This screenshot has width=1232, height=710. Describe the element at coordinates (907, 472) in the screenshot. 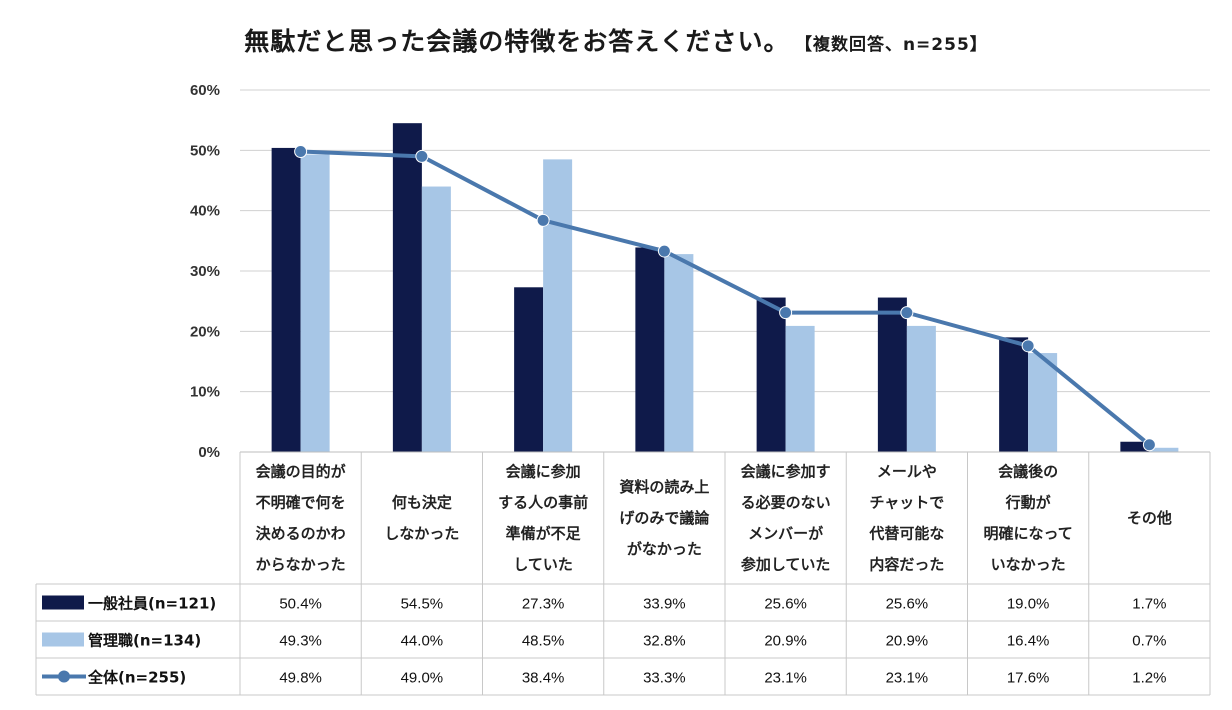

I see `category-label: メールや` at that location.